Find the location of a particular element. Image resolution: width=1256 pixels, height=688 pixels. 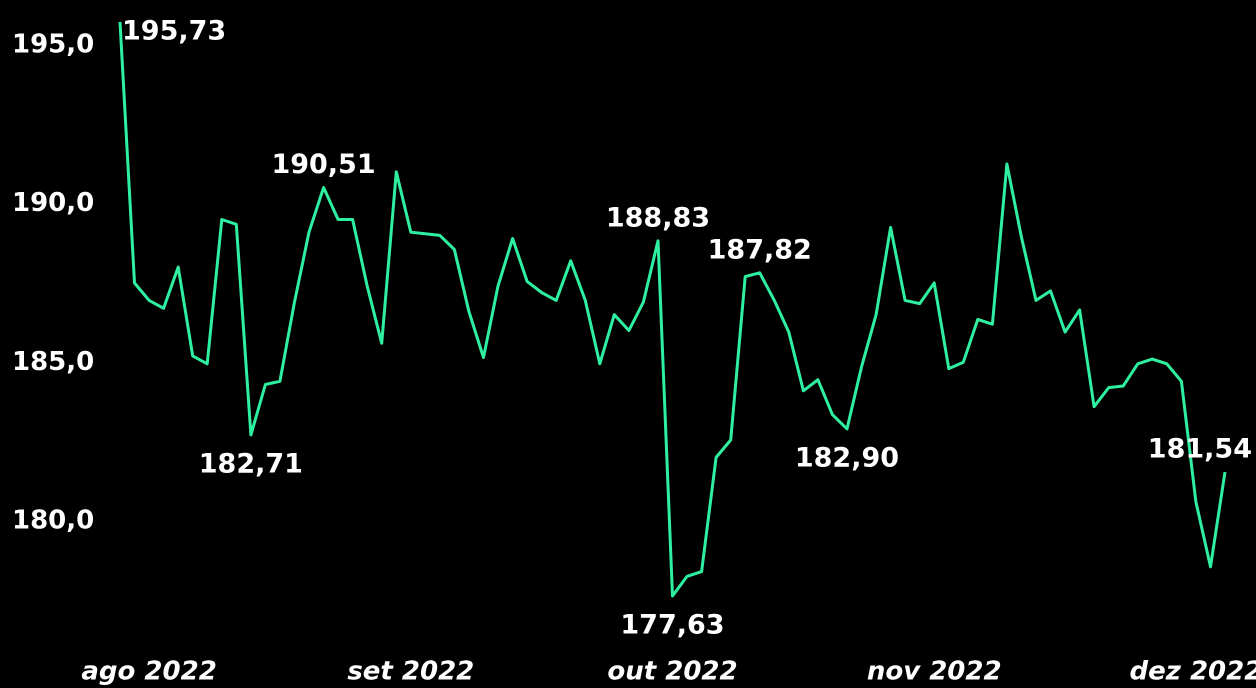

value-label: 187,82 is located at coordinates (760, 249).